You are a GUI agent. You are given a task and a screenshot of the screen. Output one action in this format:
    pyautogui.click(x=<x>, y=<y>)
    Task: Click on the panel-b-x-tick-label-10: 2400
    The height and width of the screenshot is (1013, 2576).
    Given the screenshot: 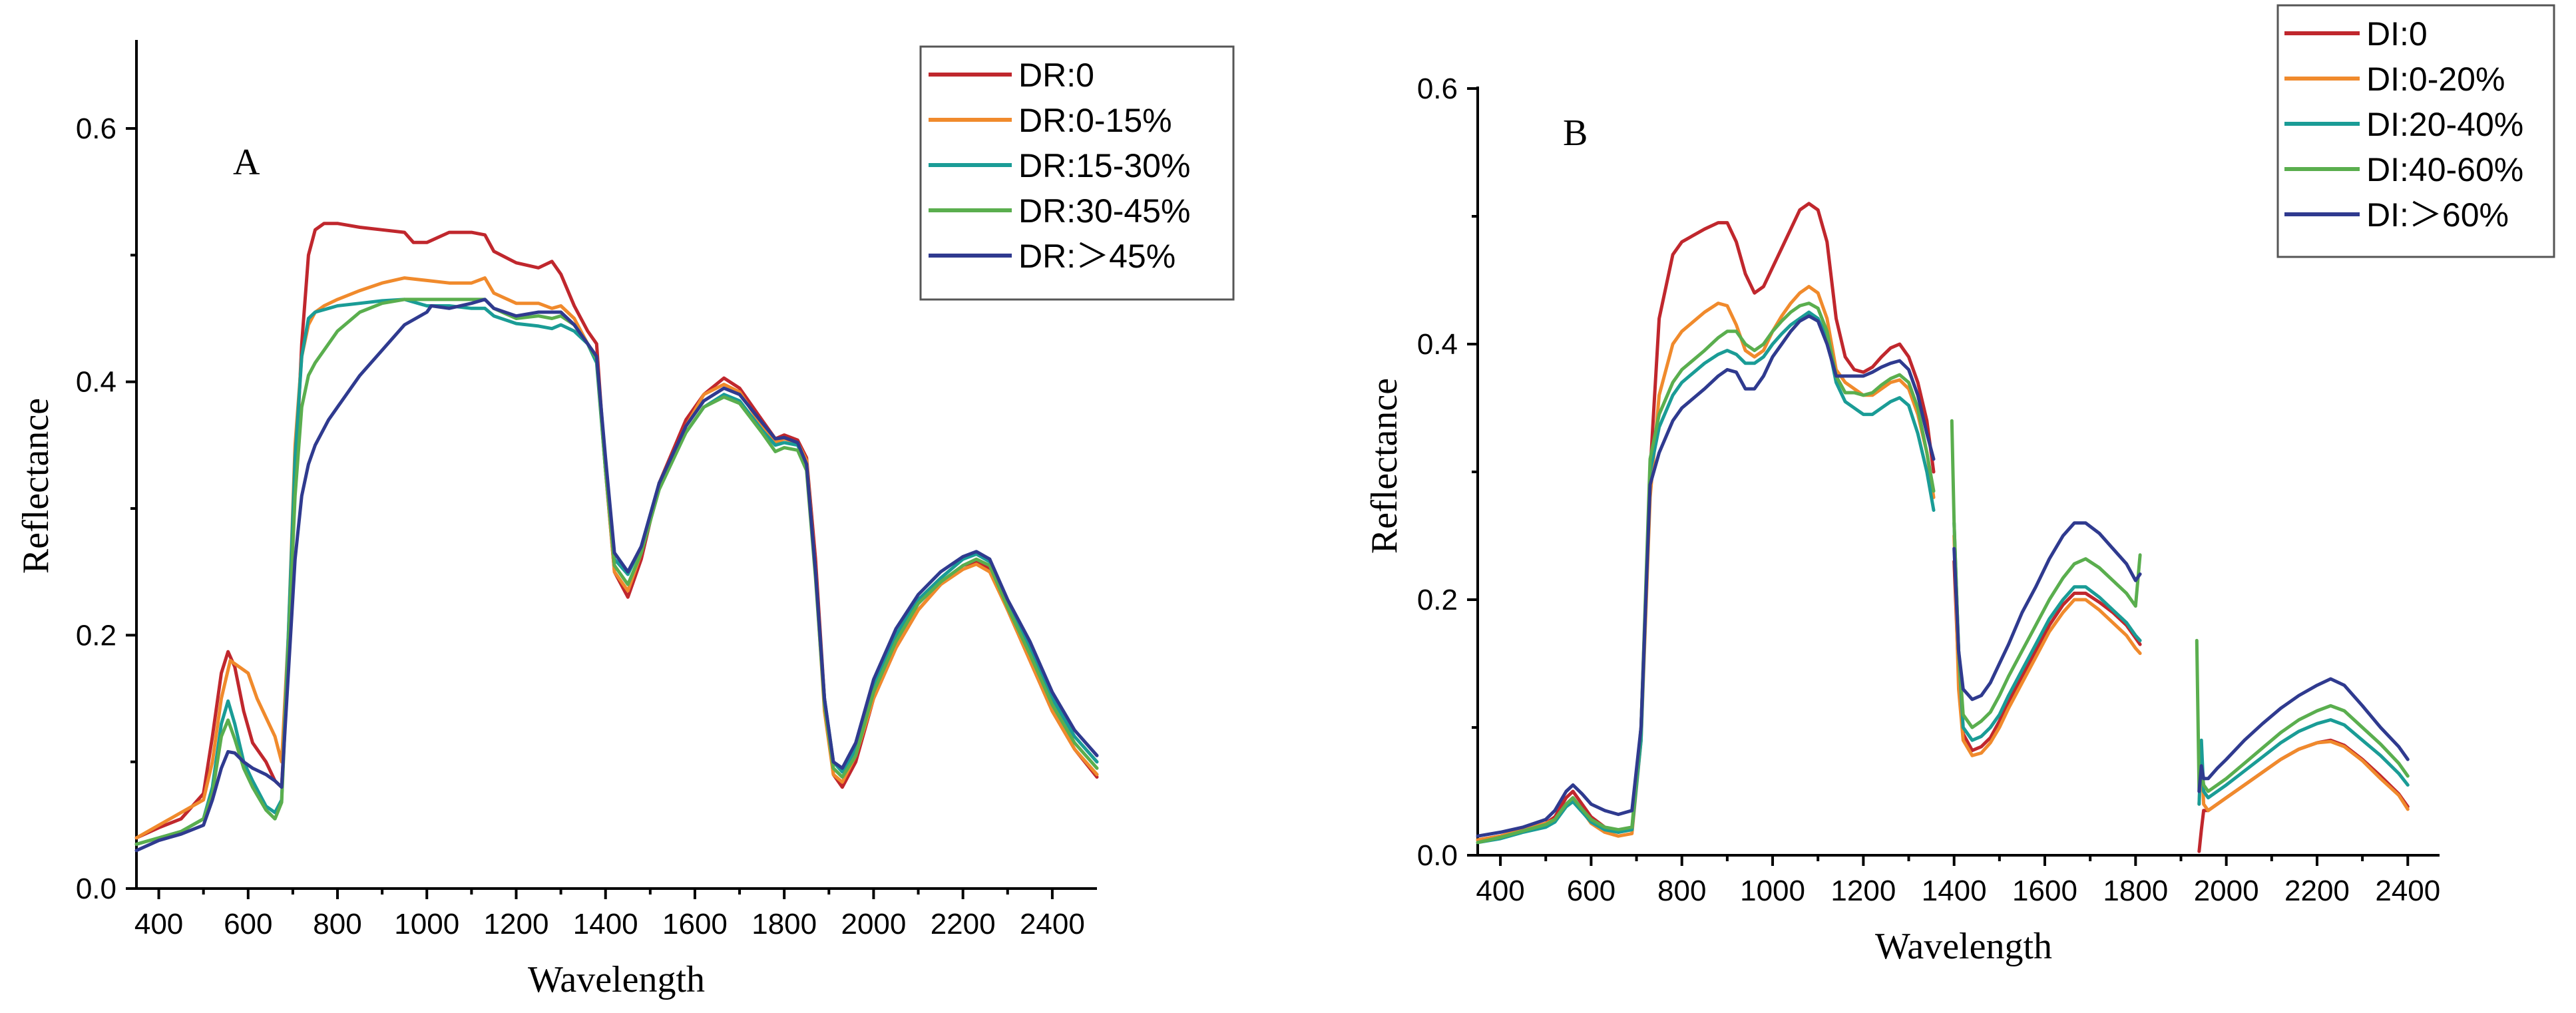 What is the action you would take?
    pyautogui.click(x=2407, y=891)
    